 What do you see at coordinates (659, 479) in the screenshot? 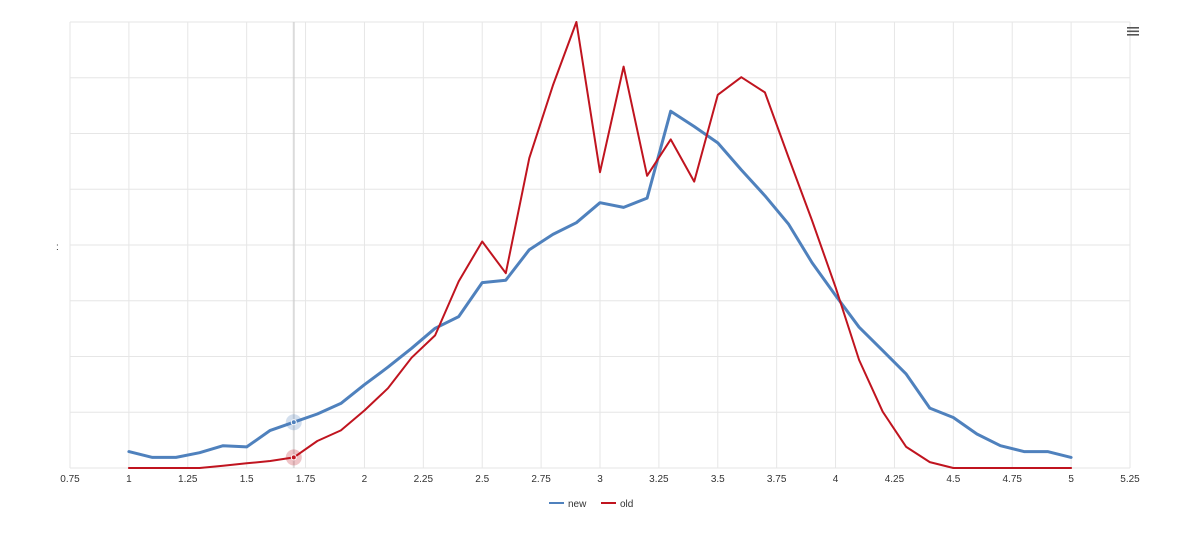
I see `x-tick-label: 3.25` at bounding box center [659, 479].